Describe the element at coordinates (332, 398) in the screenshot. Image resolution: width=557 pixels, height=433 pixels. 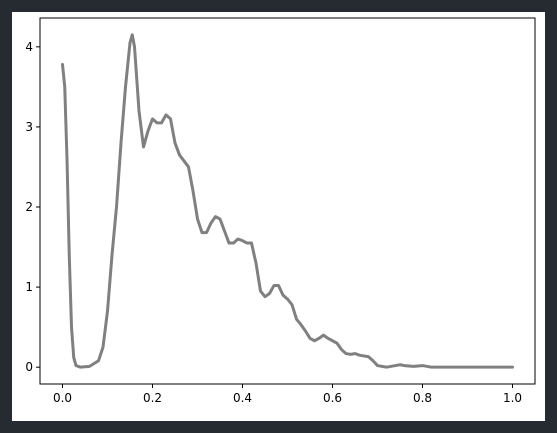
I see `x-tick-label: 0.6` at that location.